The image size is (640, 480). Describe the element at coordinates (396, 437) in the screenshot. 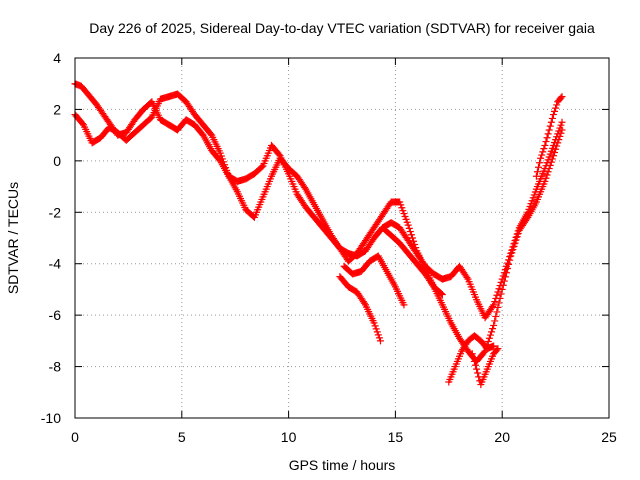

I see `x-tick-label: 15` at that location.